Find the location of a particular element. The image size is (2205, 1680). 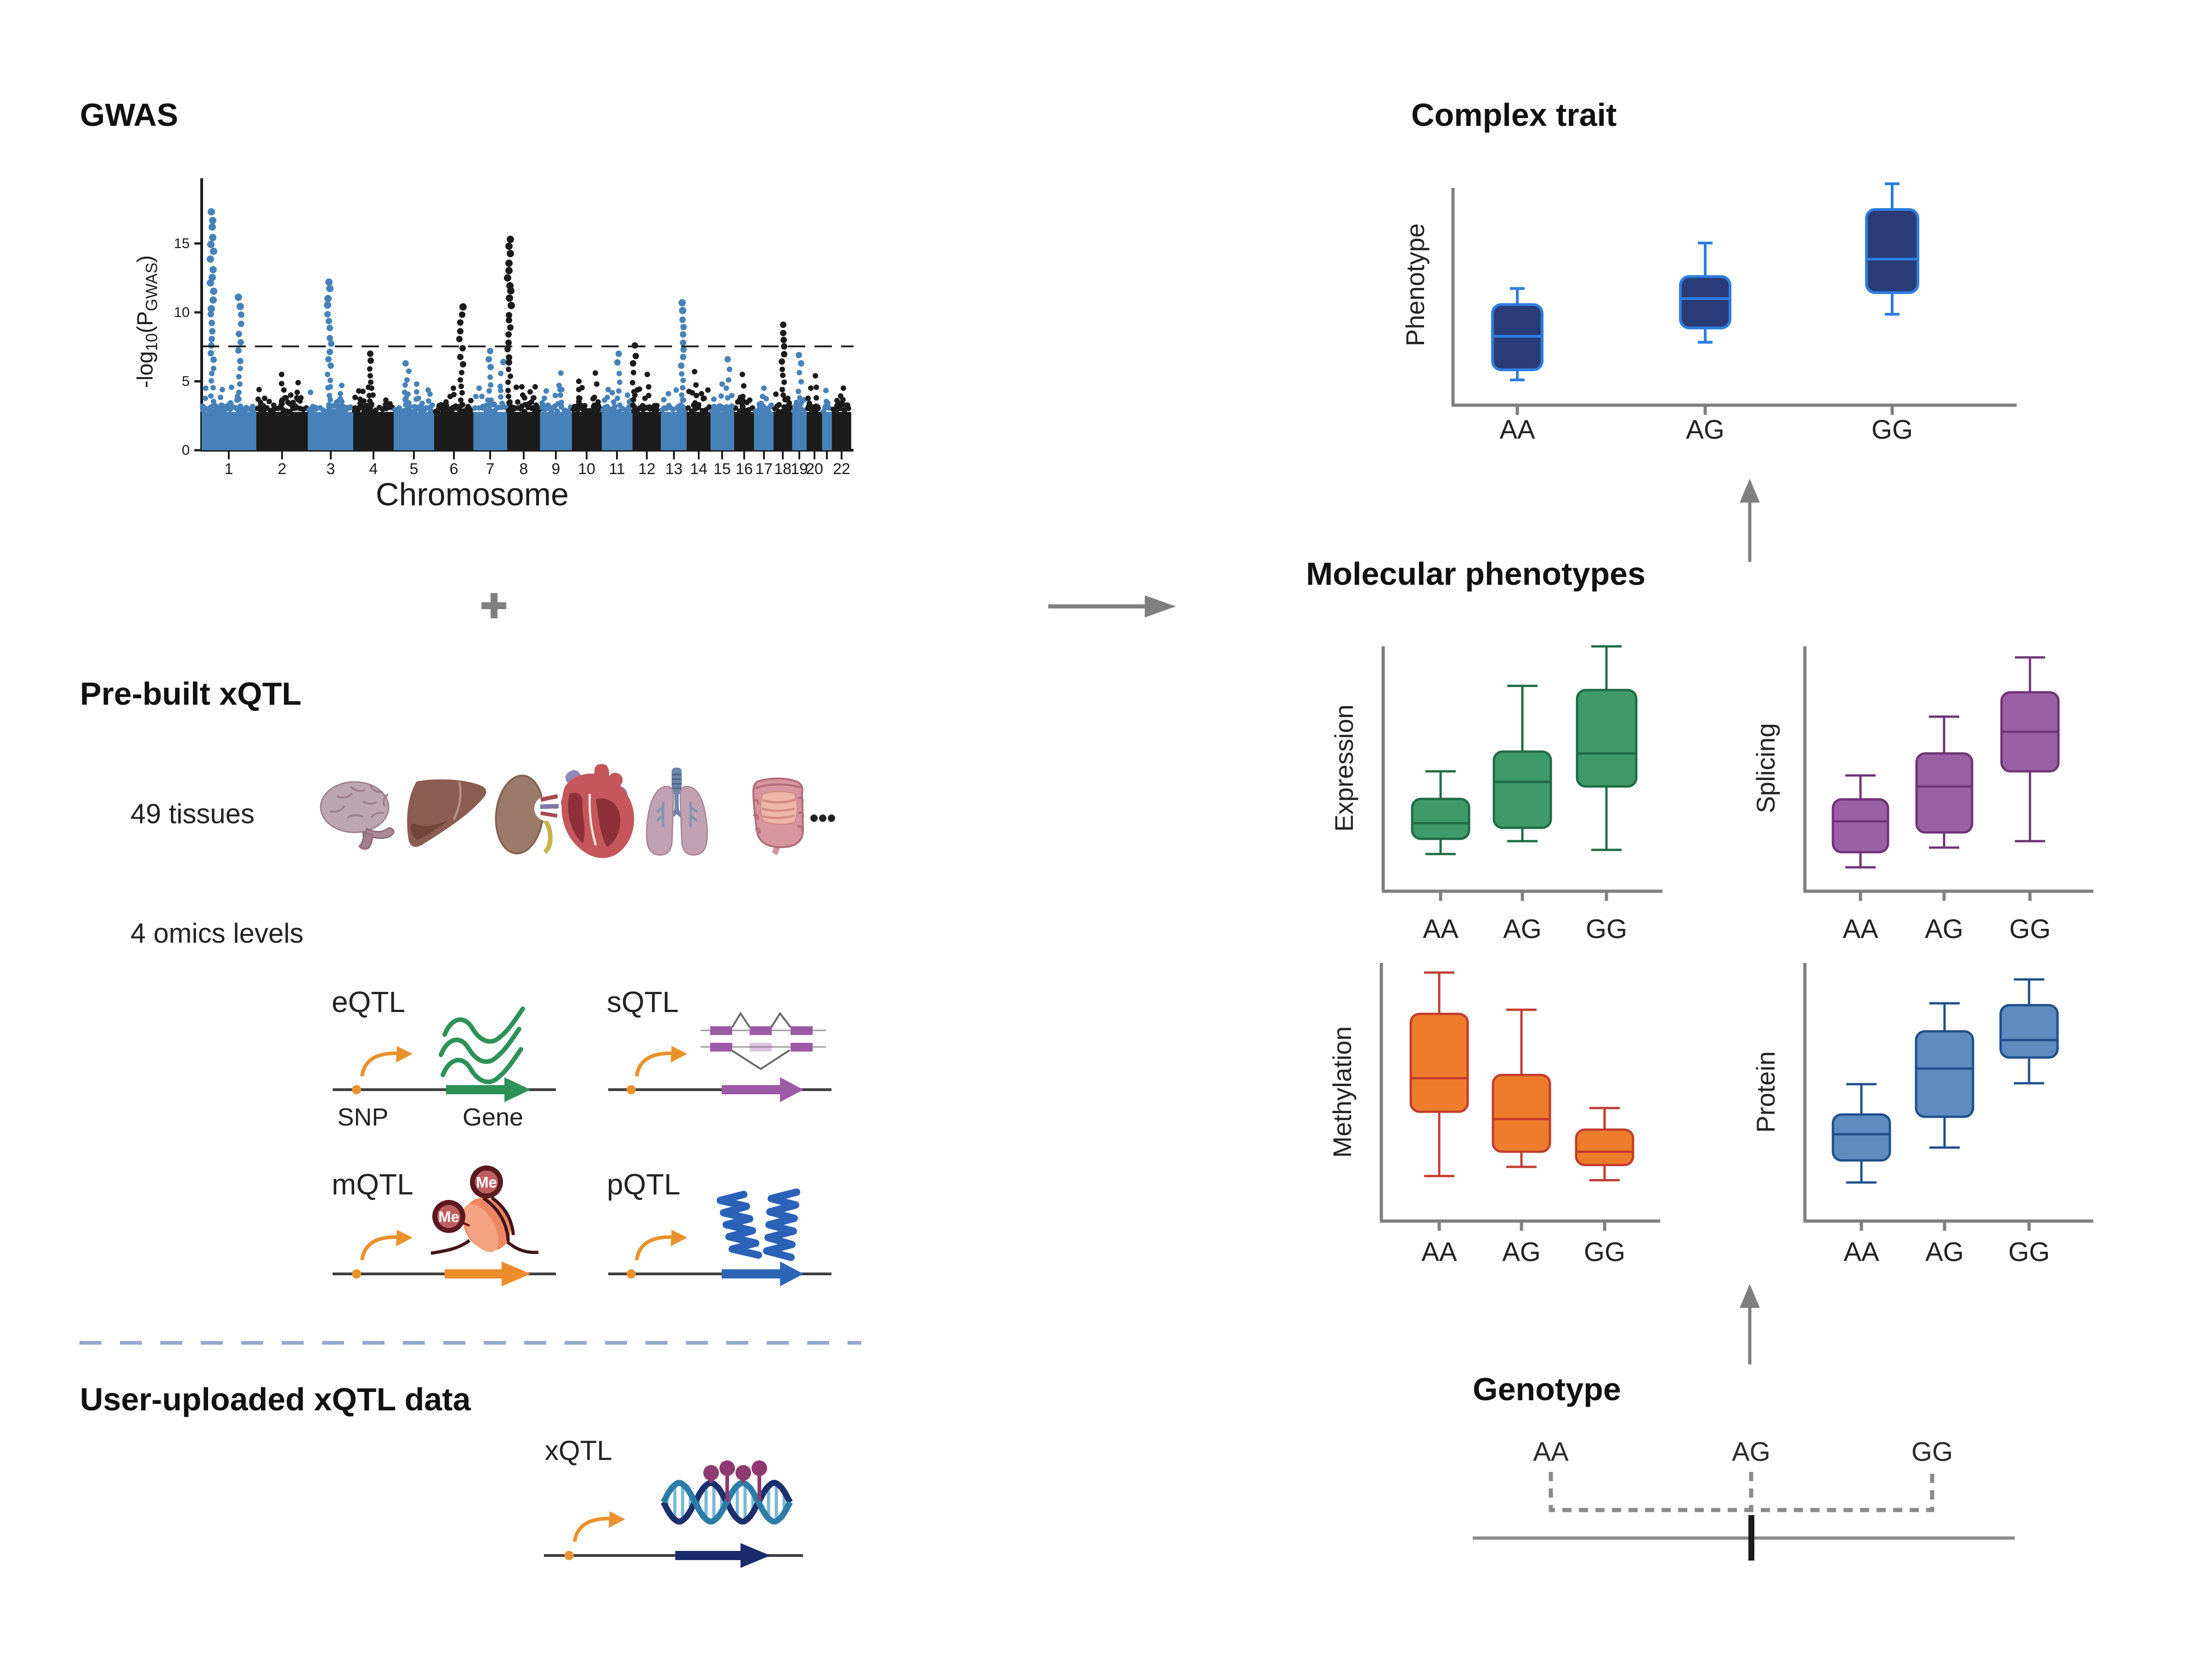

svg-text: 49 tissues is located at coordinates (192, 813).